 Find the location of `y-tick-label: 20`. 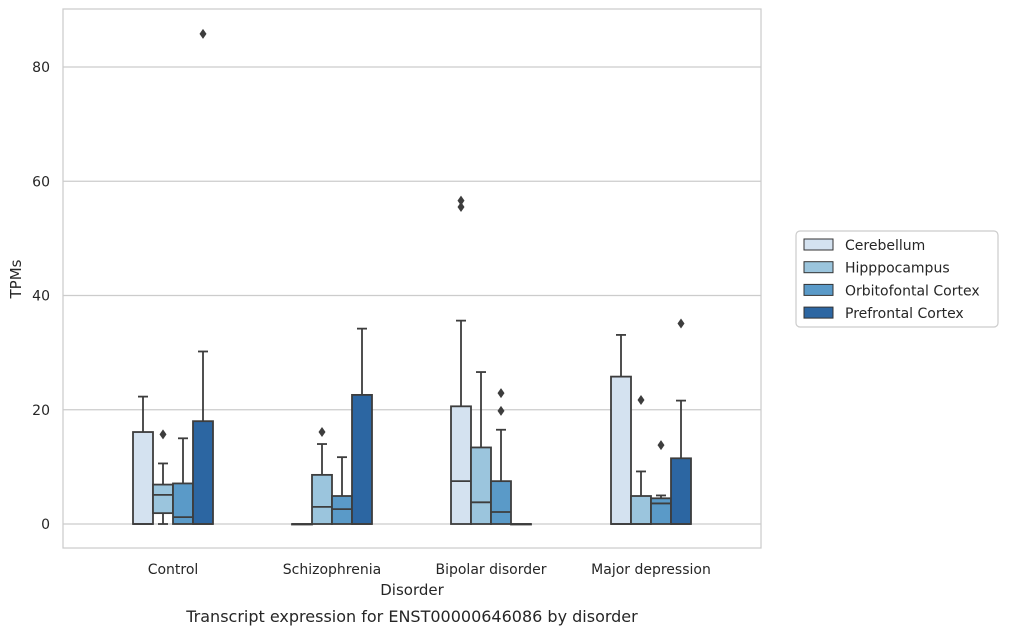

y-tick-label: 20 is located at coordinates (41, 411).